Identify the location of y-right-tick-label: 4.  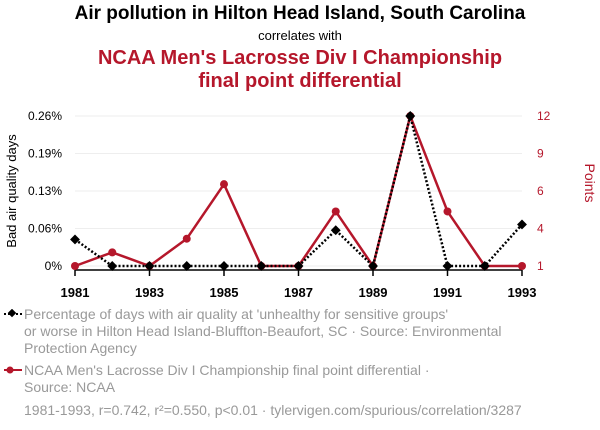
(540, 229).